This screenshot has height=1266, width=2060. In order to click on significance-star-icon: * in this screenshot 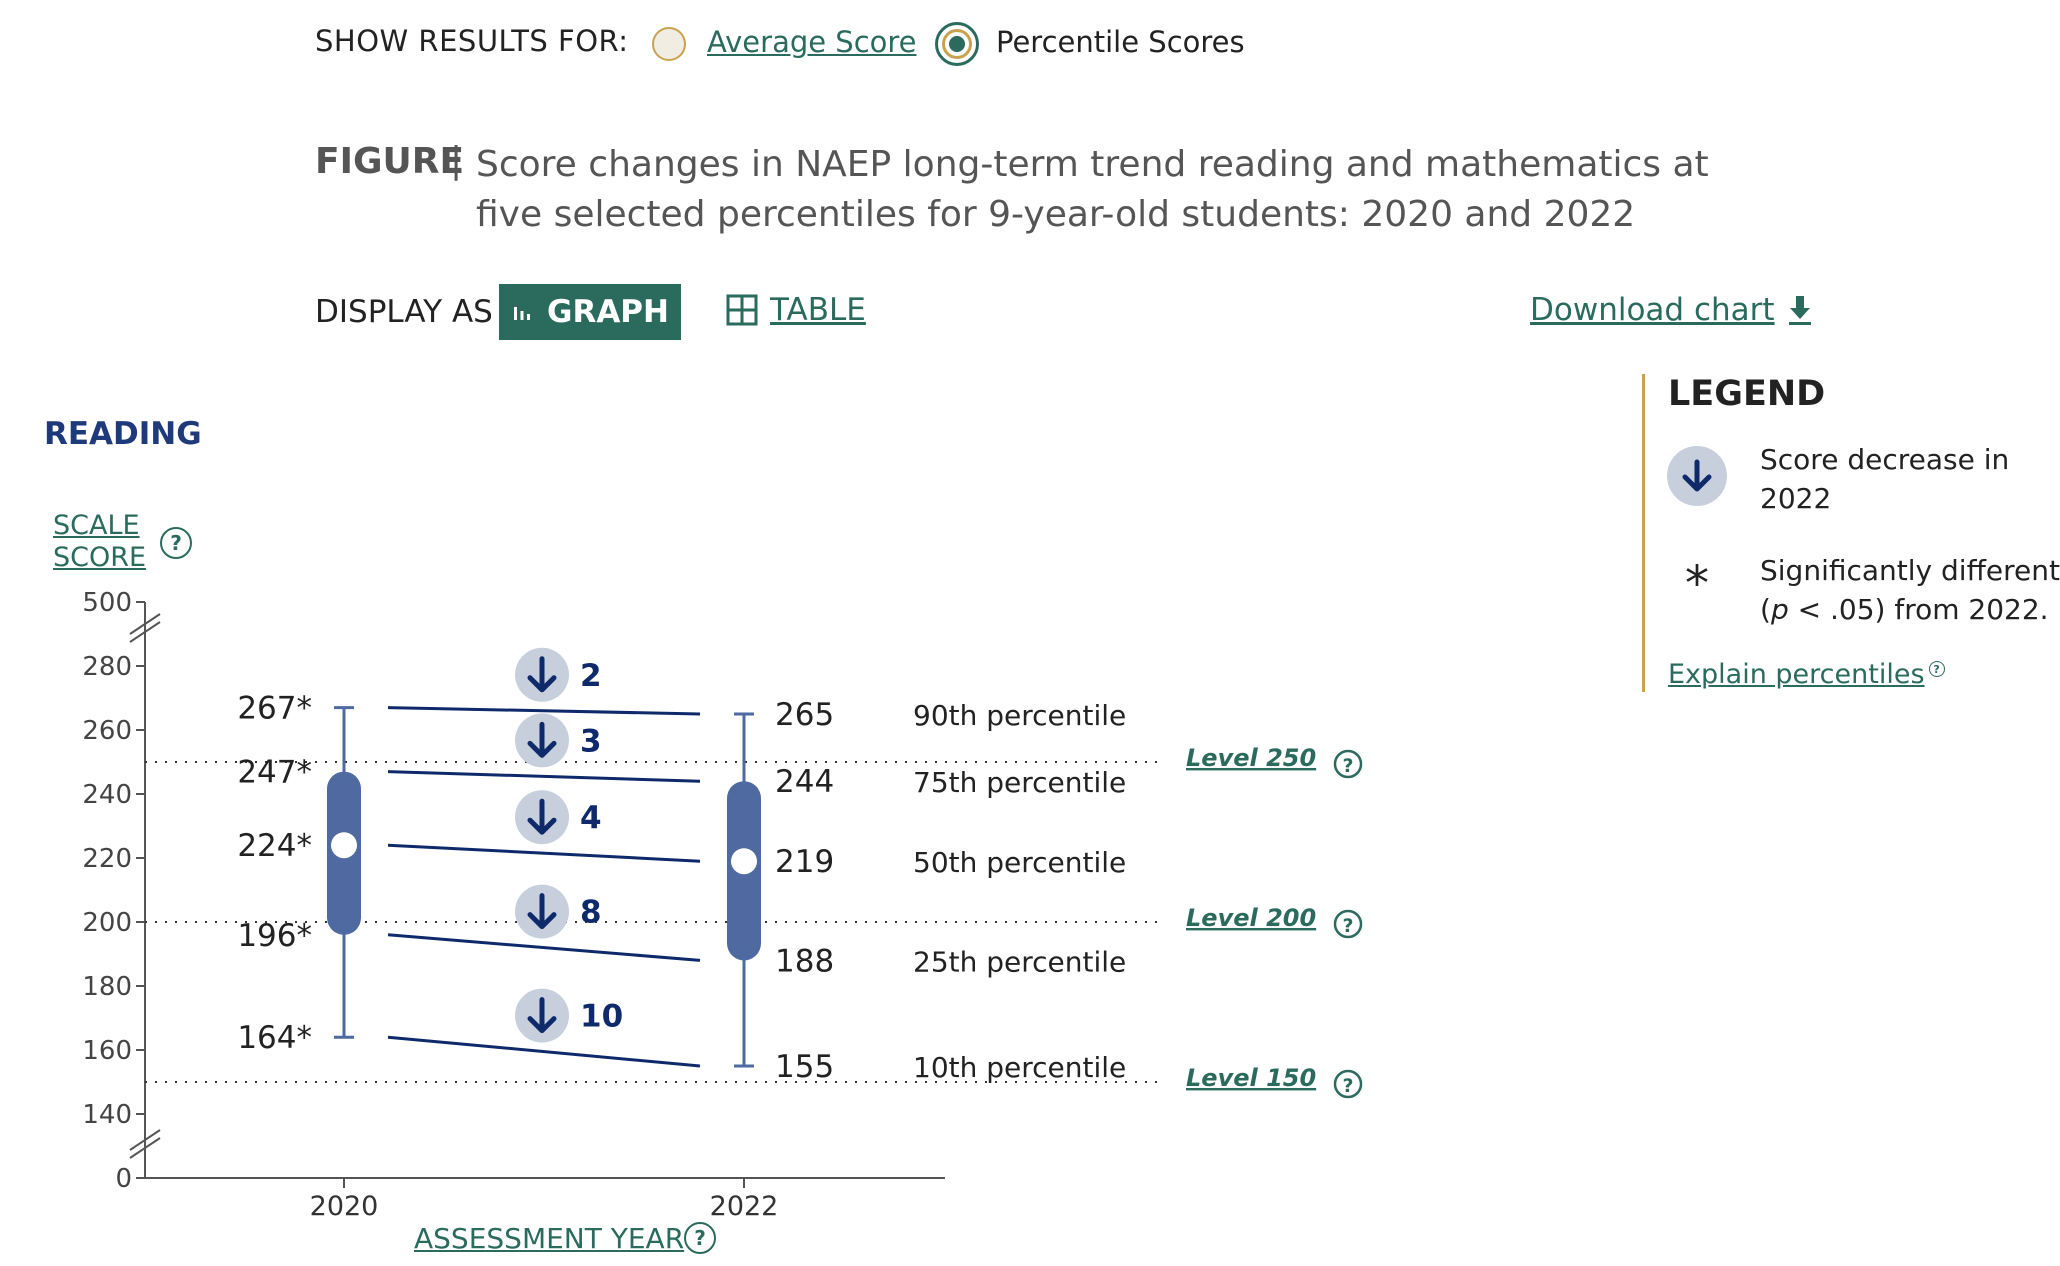, I will do `click(1697, 584)`.